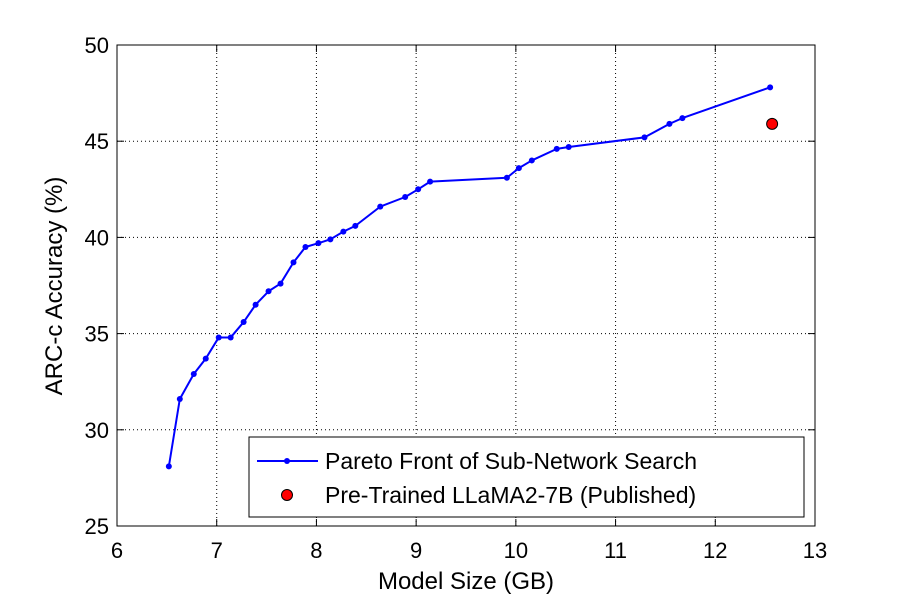 This screenshot has height=605, width=900. I want to click on x-tick-label: 6, so click(117, 550).